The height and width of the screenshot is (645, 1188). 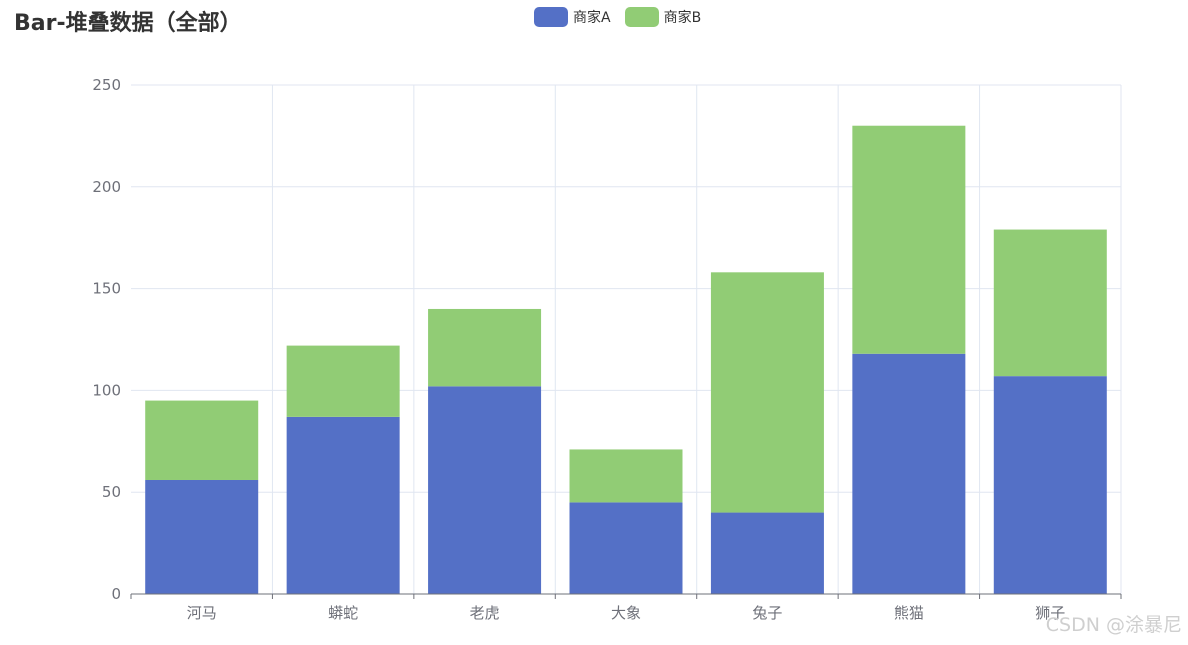 What do you see at coordinates (106, 187) in the screenshot?
I see `y-tick-label: 200` at bounding box center [106, 187].